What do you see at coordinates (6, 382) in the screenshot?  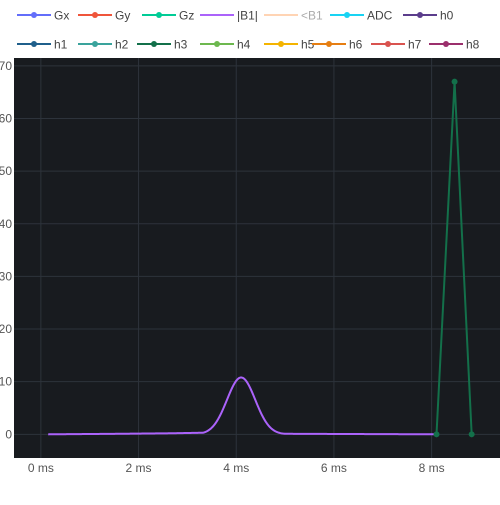 I see `y-tick-label: 10` at bounding box center [6, 382].